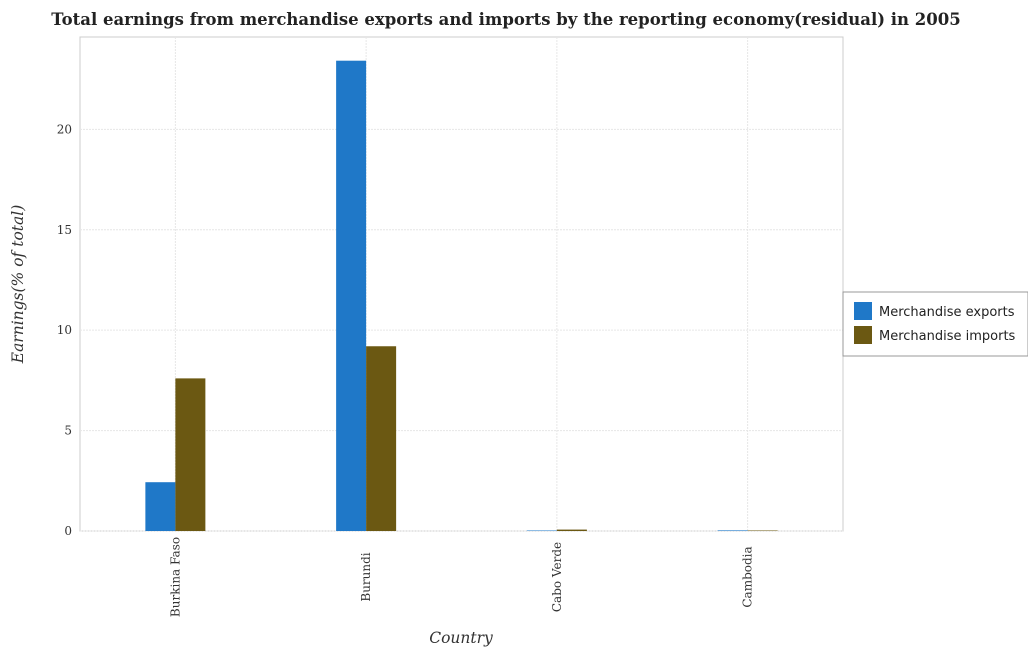  I want to click on x-axis-title: Country, so click(461, 638).